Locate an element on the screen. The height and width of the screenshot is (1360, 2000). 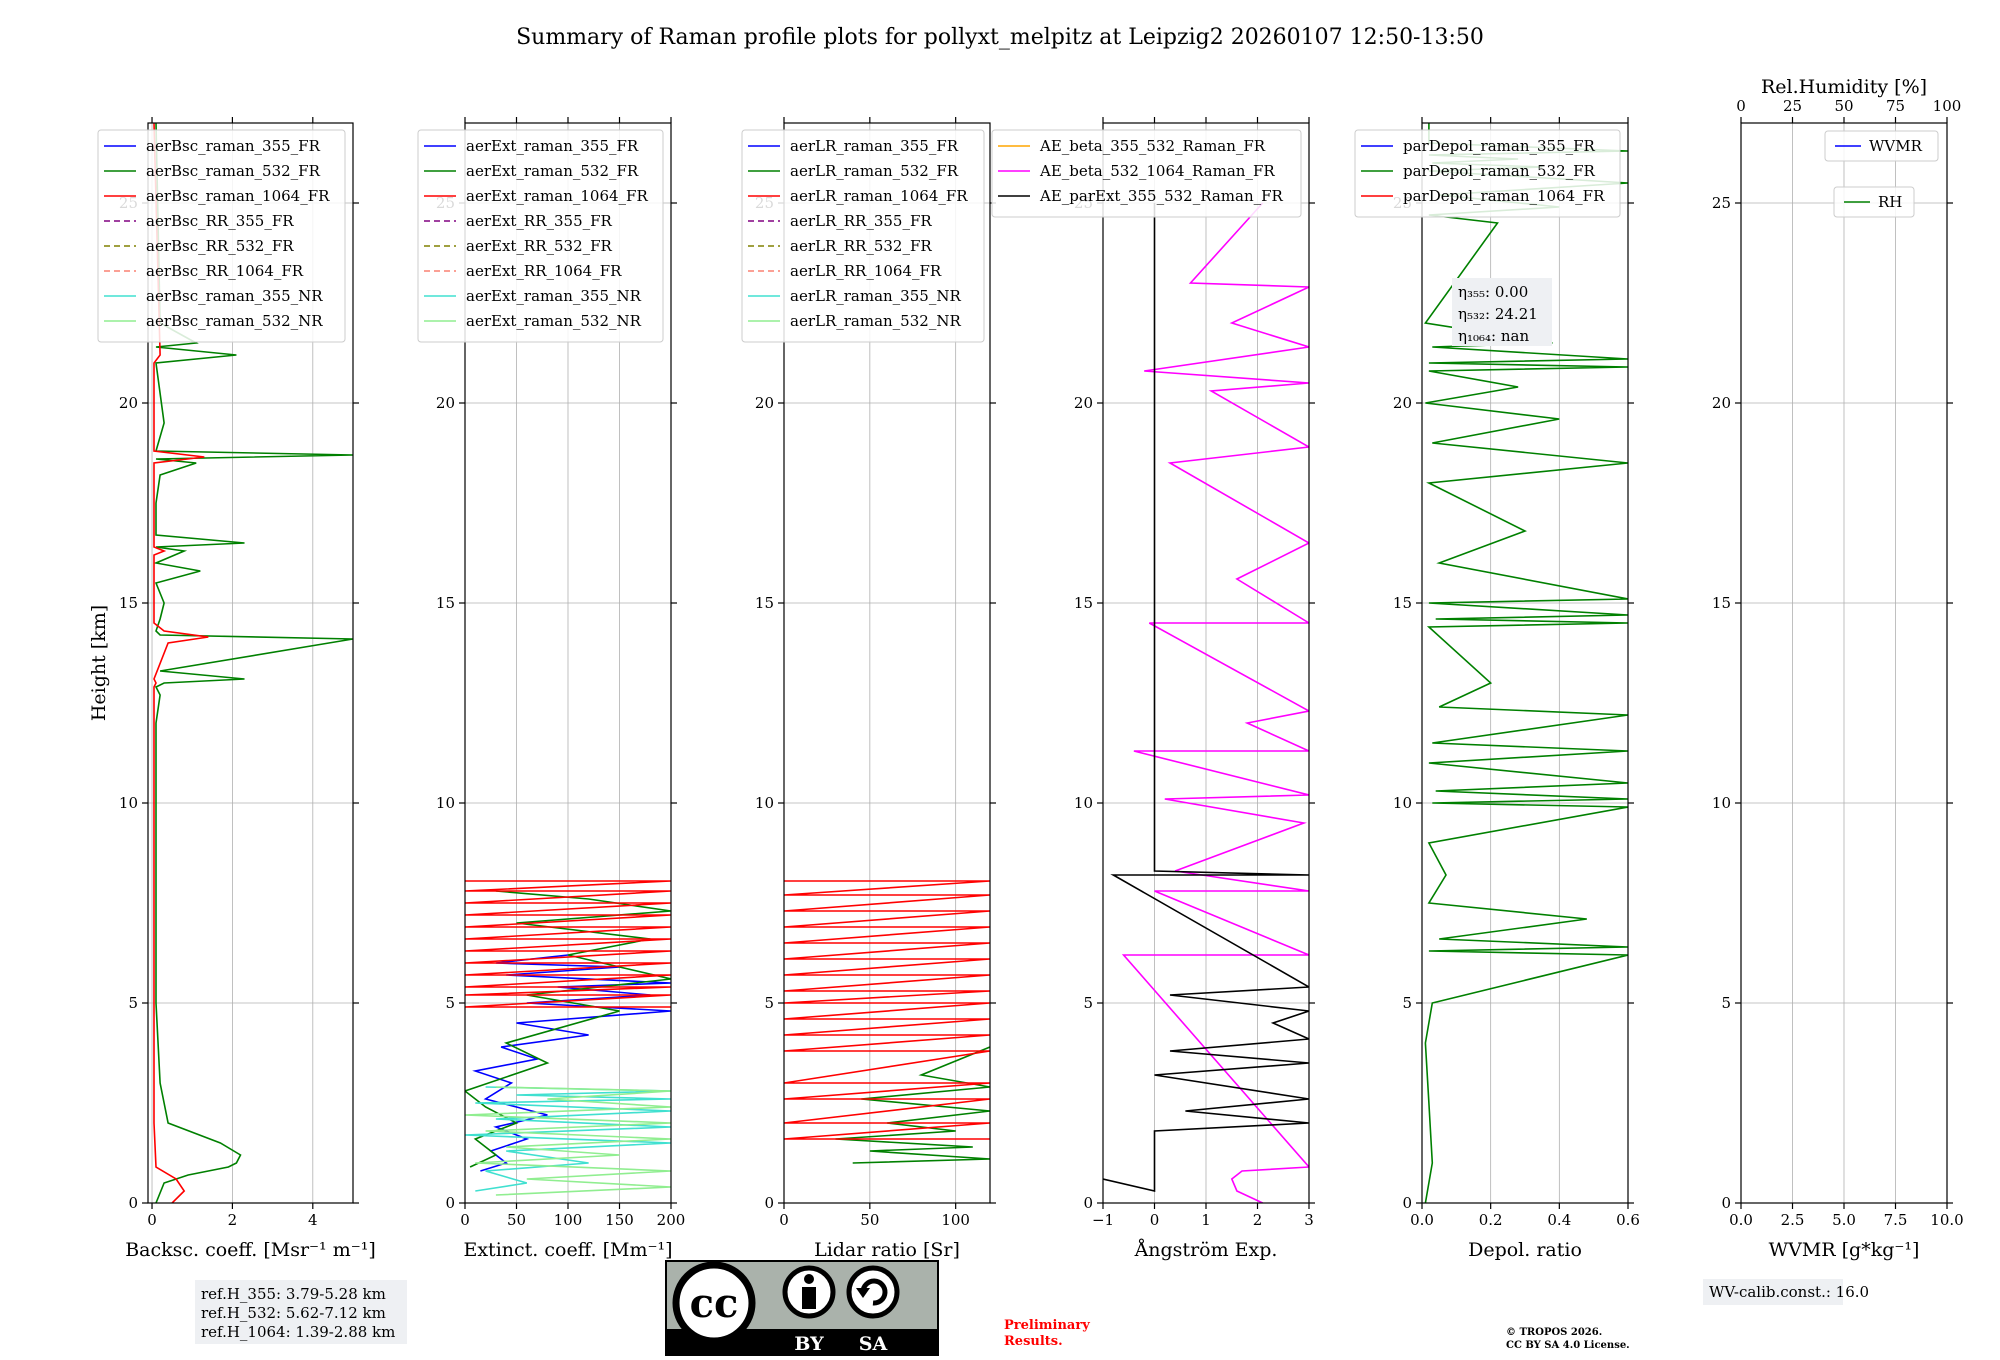
x-axis-label: Backsc. coeff. [Msr⁻¹ m⁻¹] is located at coordinates (250, 1250).